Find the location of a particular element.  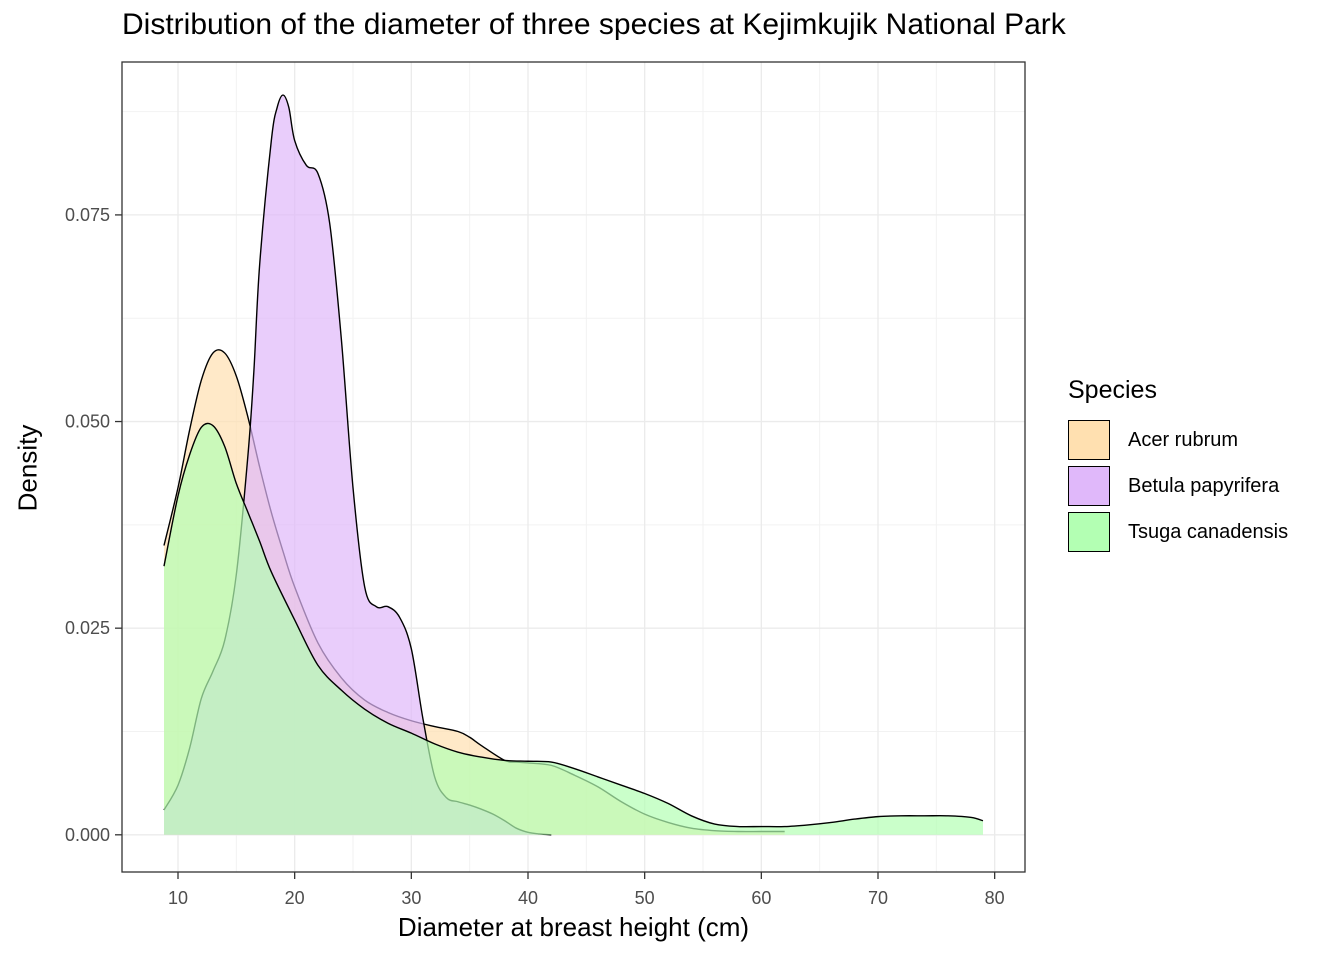

x-tick-label: 10 is located at coordinates (178, 898).